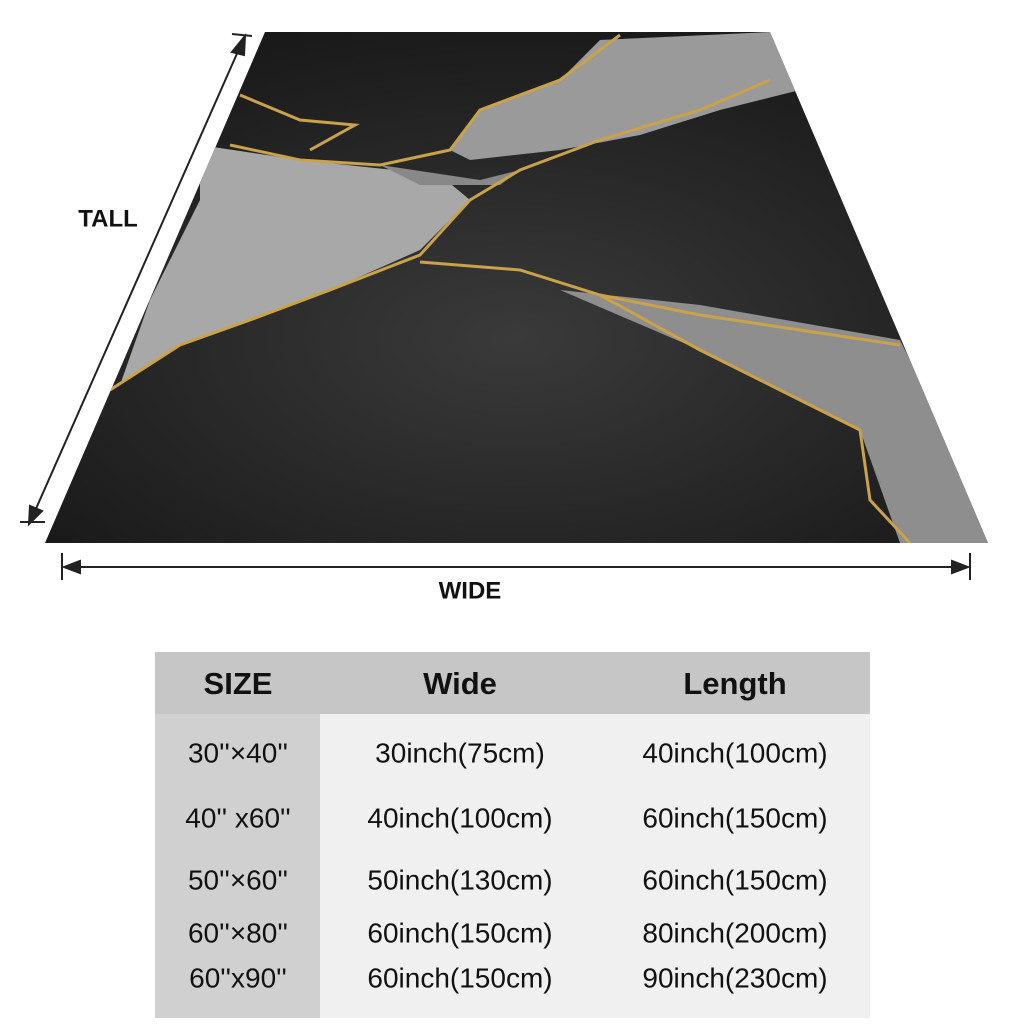 The image size is (1024, 1029). I want to click on table-cell: 50''×60'', so click(238, 879).